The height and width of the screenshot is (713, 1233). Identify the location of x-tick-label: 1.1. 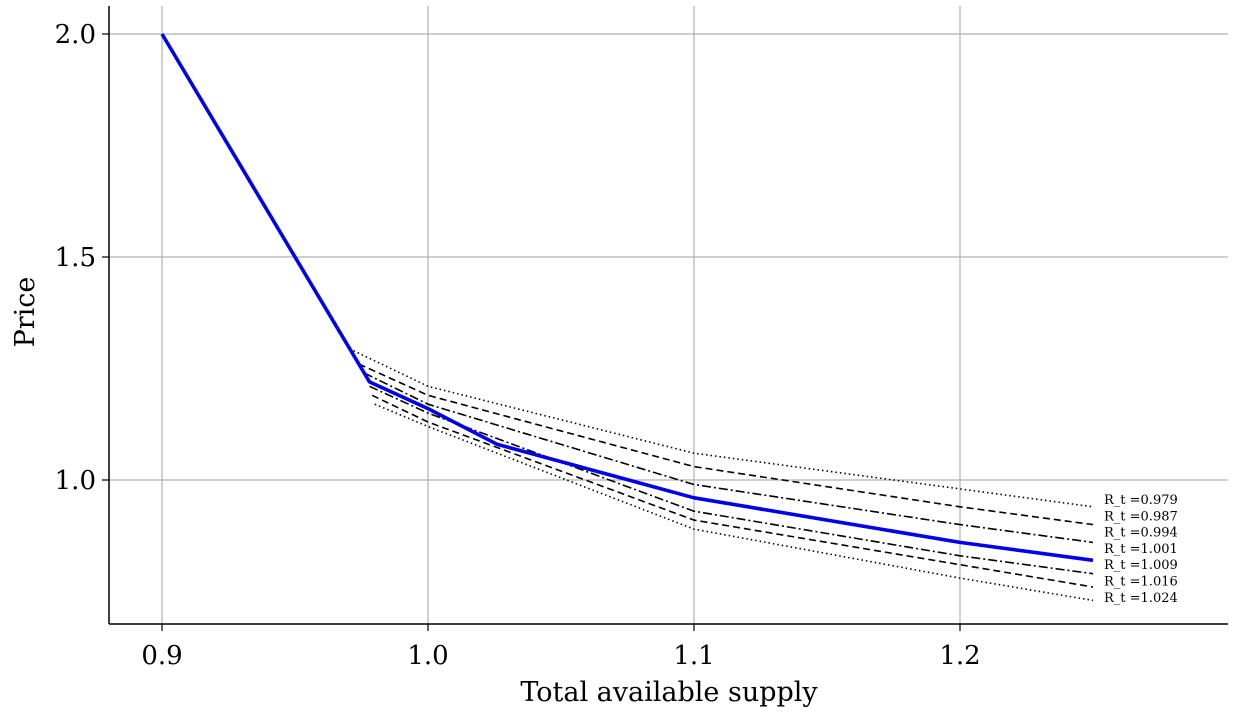
(693, 656).